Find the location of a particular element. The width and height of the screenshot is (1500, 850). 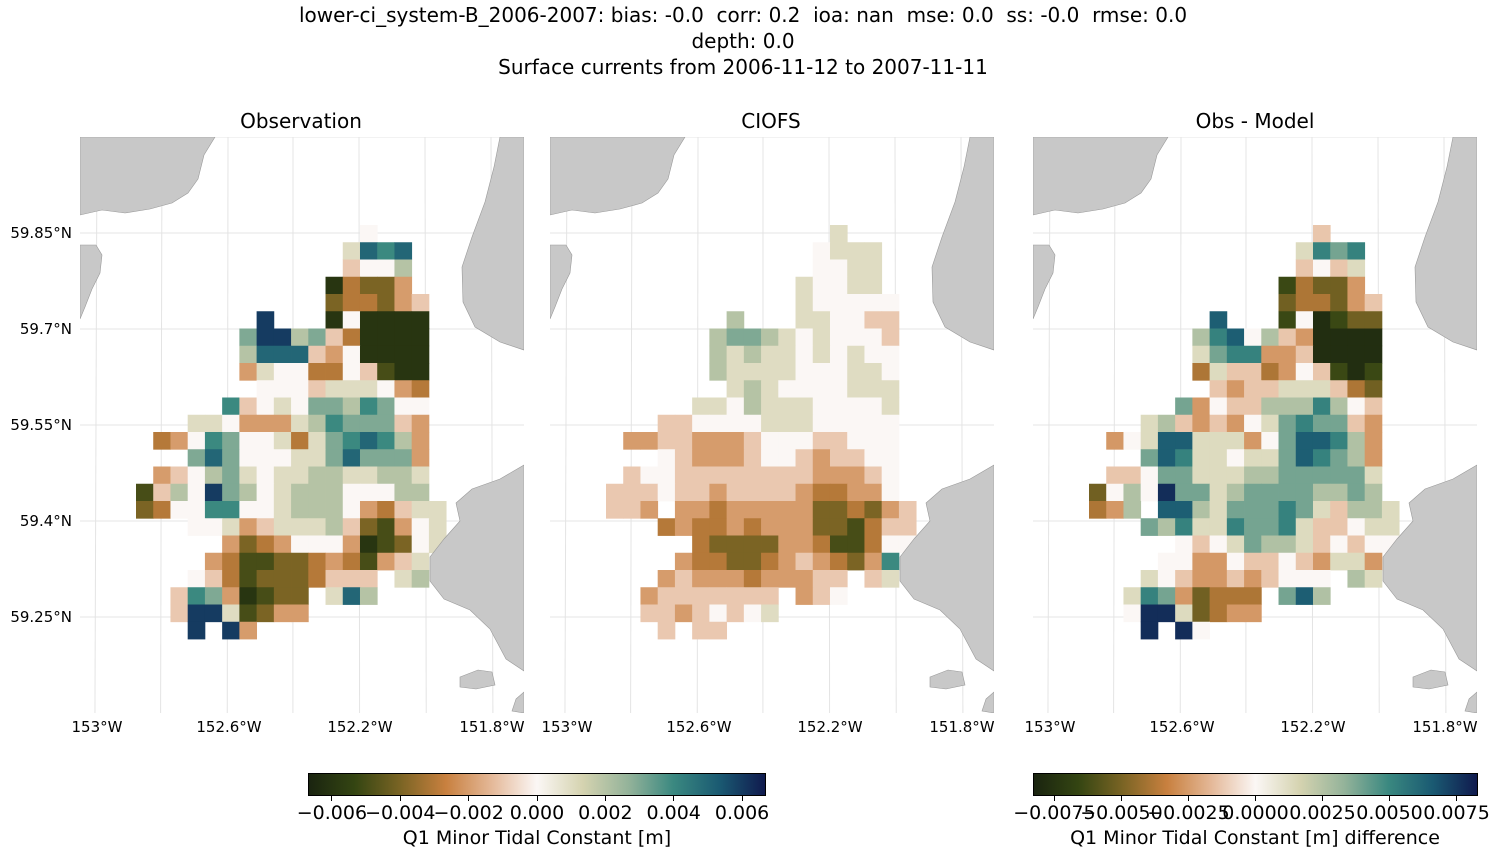

colorbar-tick is located at coordinates (1390, 798).